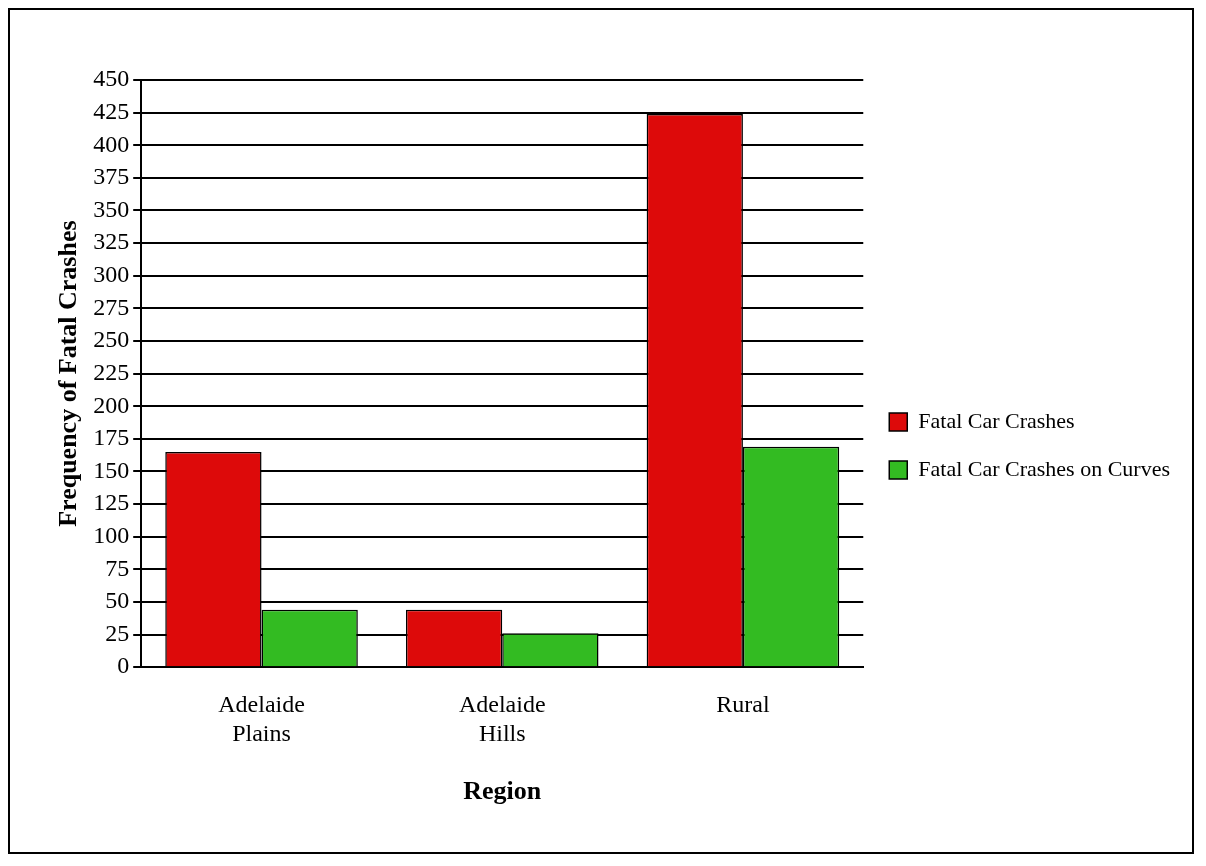  Describe the element at coordinates (111, 404) in the screenshot. I see `y-tick-label: 200` at that location.